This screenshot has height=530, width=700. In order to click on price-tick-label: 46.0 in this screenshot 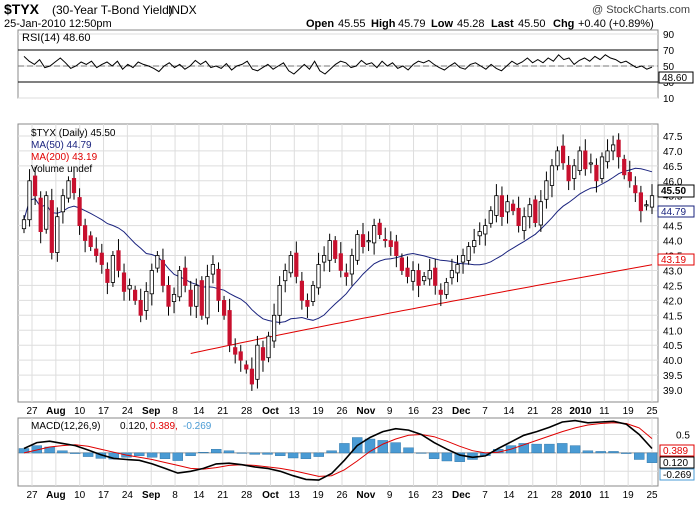, I will do `click(673, 182)`.